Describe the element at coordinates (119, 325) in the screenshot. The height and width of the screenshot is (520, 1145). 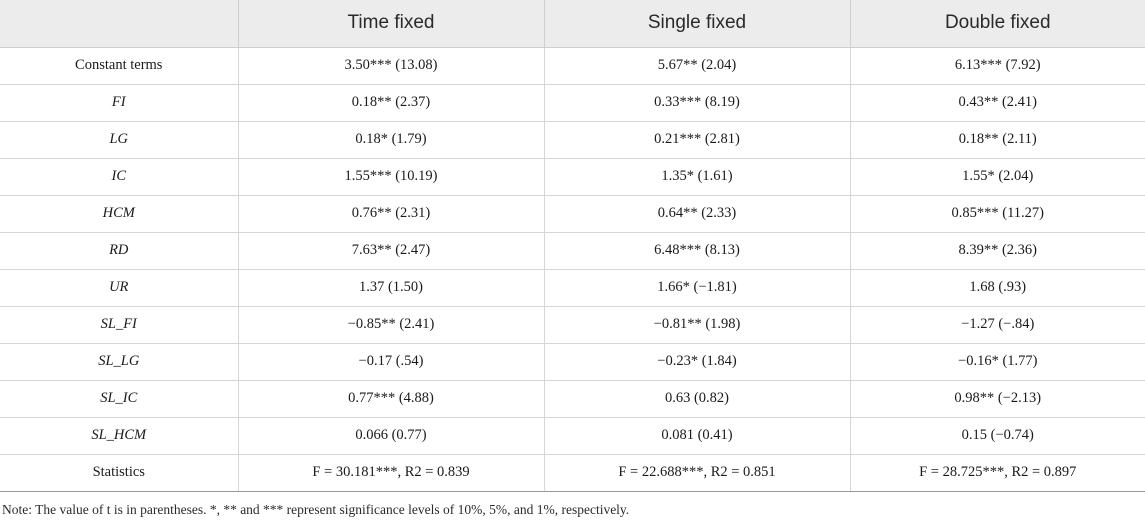
I see `row-variable-label: SL_FI` at that location.